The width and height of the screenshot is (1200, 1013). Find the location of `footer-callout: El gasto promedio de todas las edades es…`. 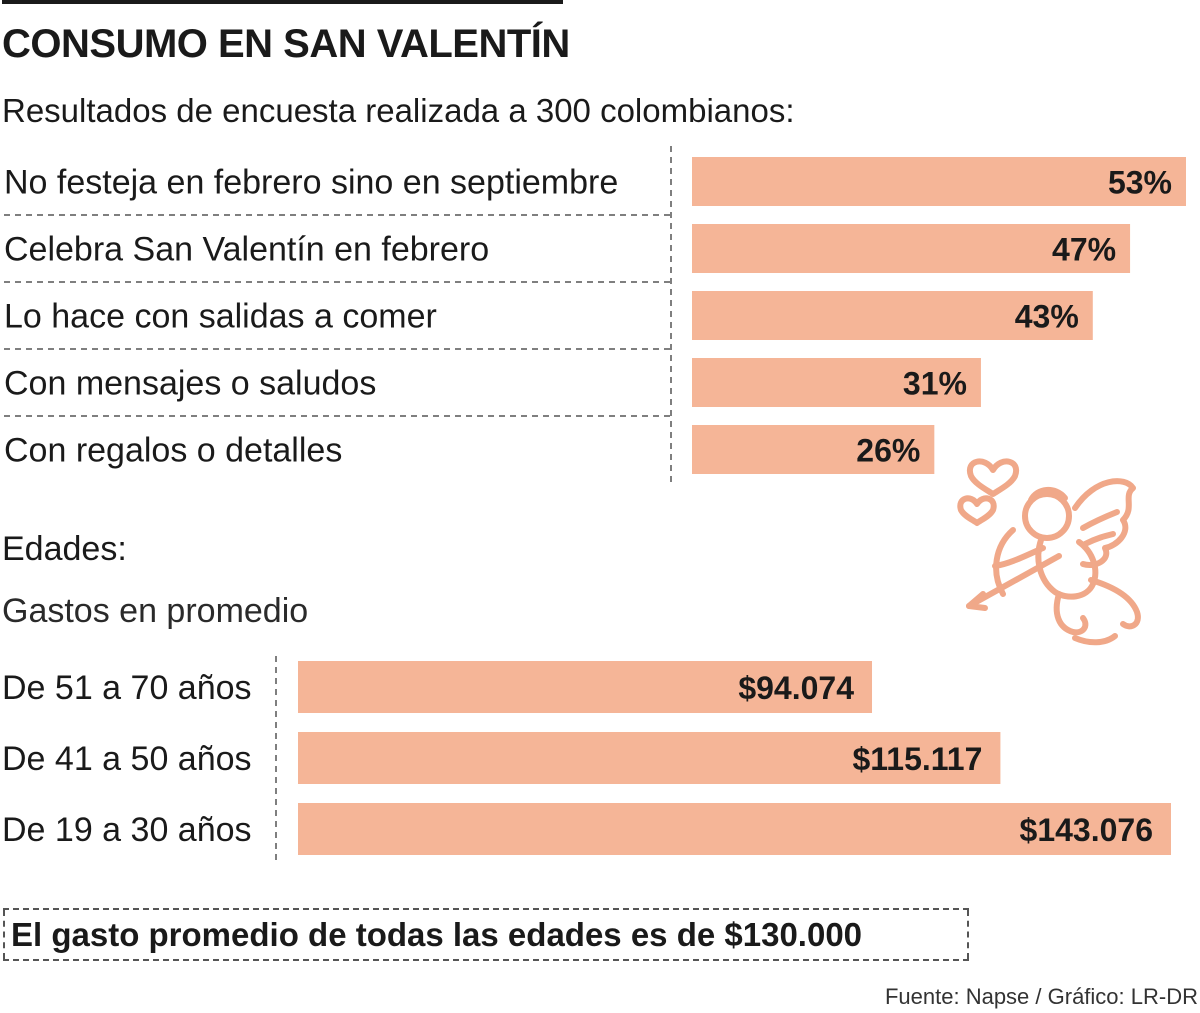

footer-callout: El gasto promedio de todas las edades es… is located at coordinates (486, 934).